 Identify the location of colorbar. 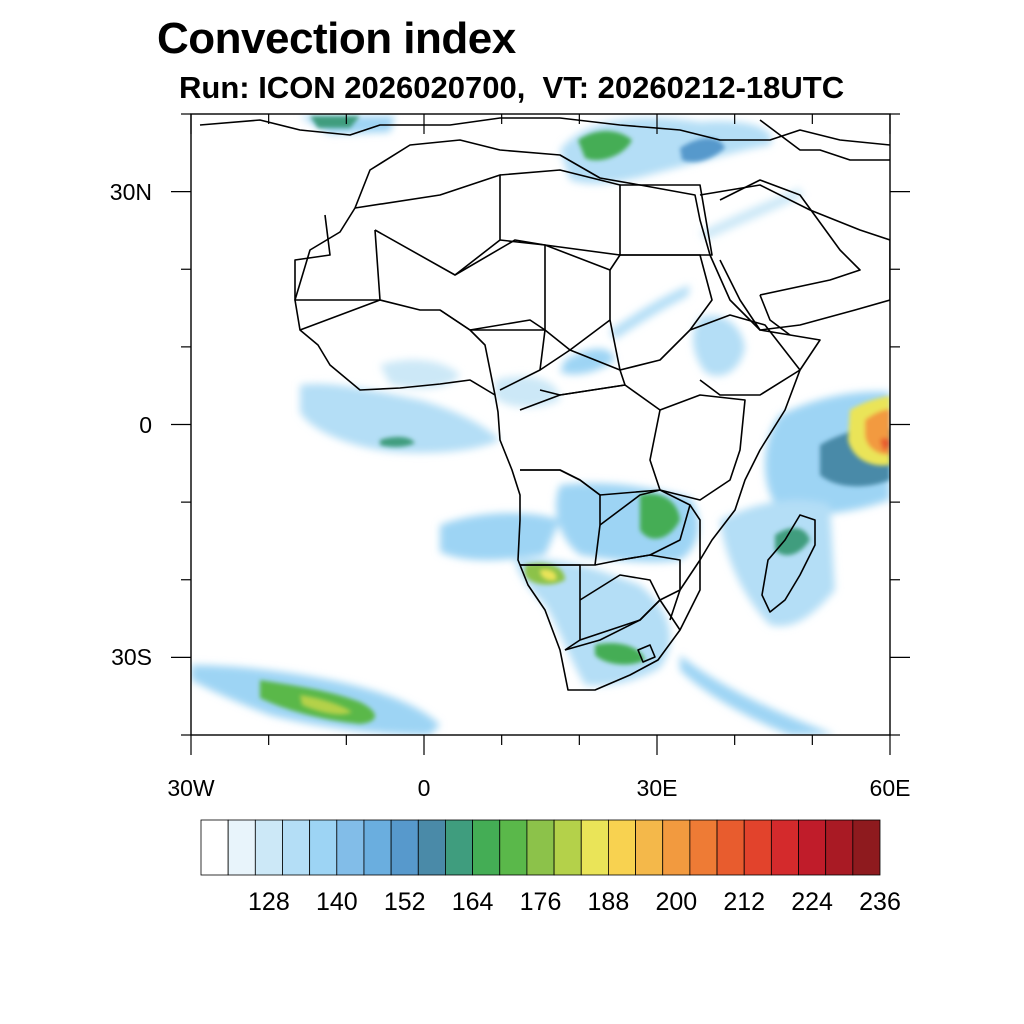
(540, 847).